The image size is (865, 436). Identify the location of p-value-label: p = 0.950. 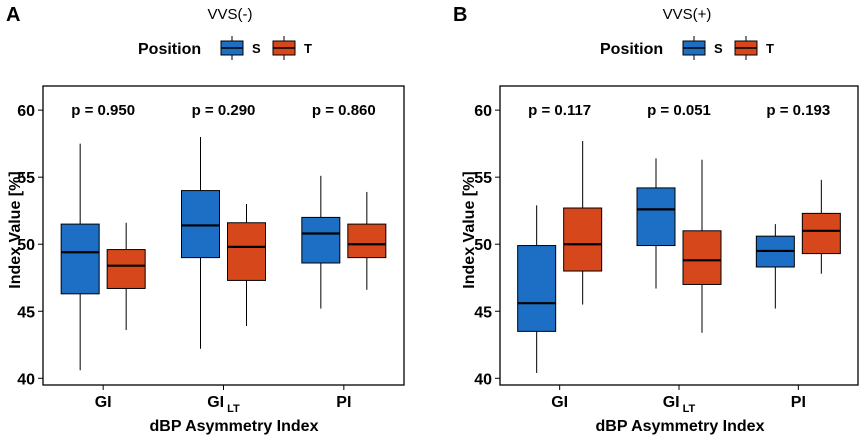
(103, 110).